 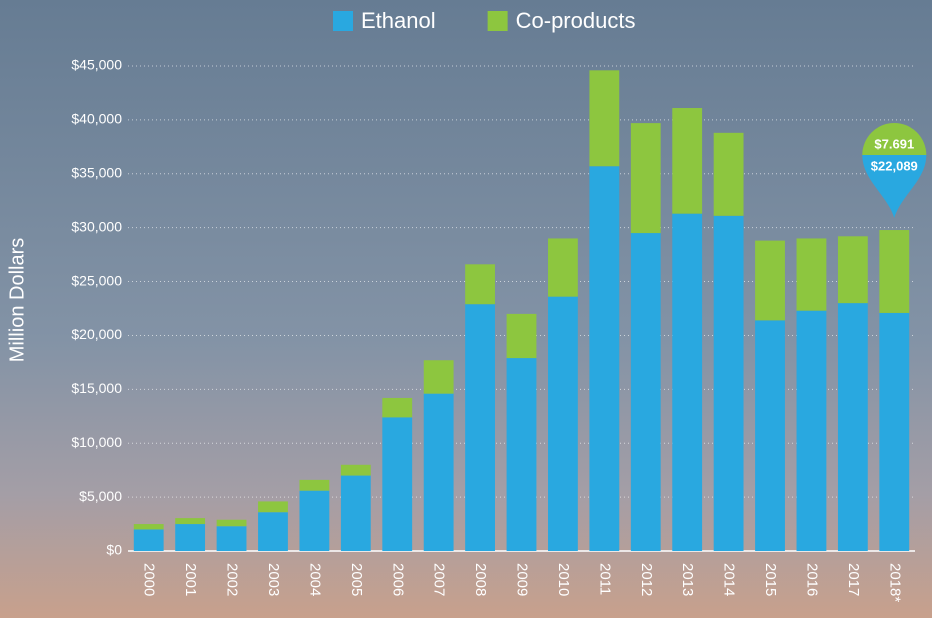 What do you see at coordinates (356, 579) in the screenshot?
I see `x-tick-label: 2005` at bounding box center [356, 579].